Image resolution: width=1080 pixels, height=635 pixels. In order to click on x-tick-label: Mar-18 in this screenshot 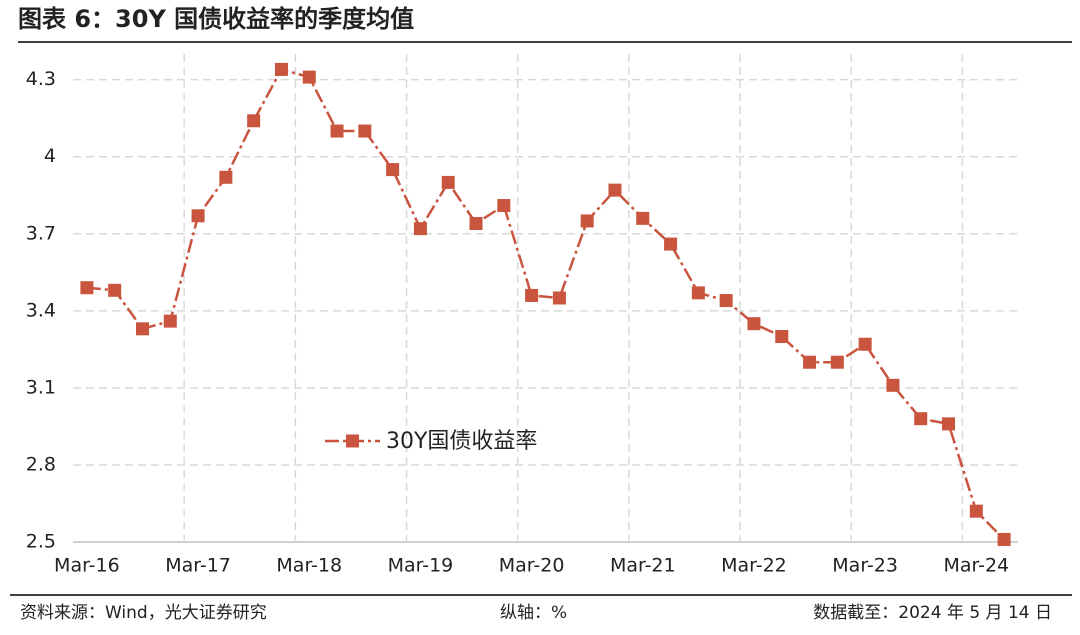, I will do `click(309, 566)`.